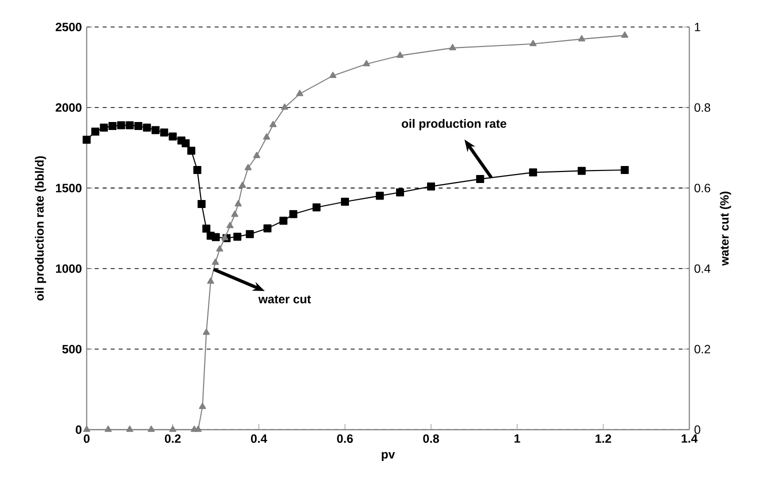  What do you see at coordinates (690, 438) in the screenshot?
I see `x-tick-label: 1.4` at bounding box center [690, 438].